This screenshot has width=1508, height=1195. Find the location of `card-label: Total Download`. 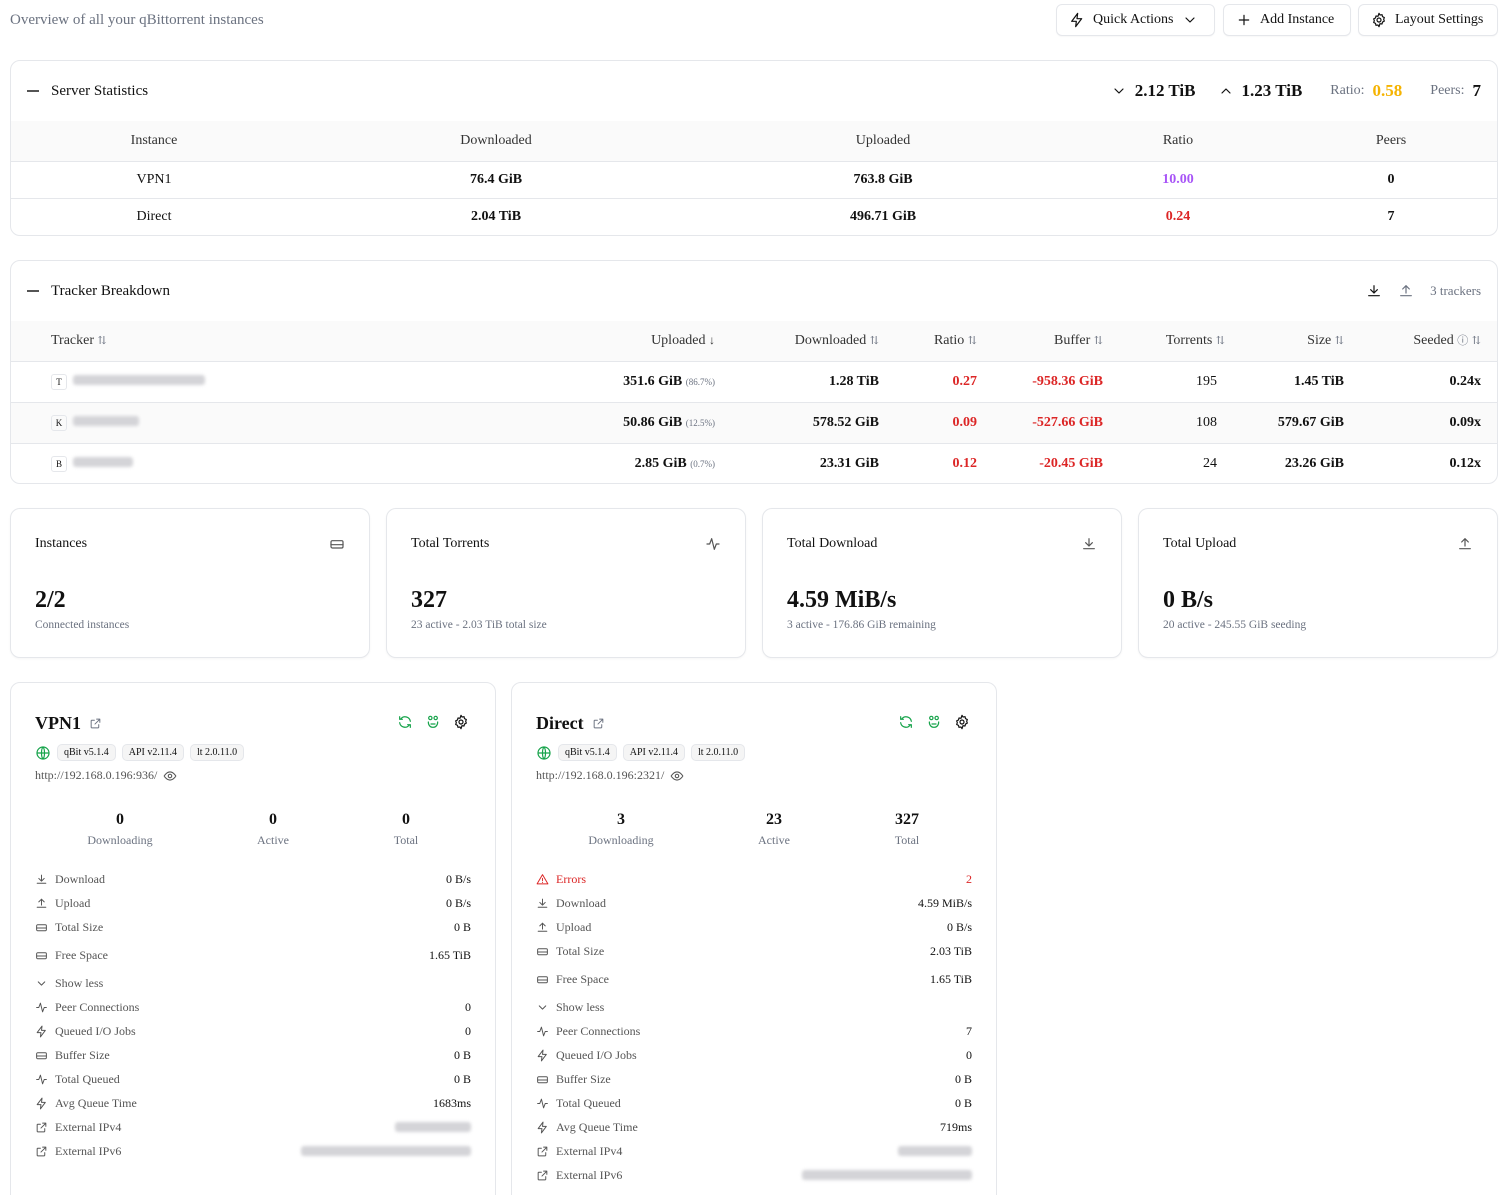

card-label: Total Download is located at coordinates (832, 543).